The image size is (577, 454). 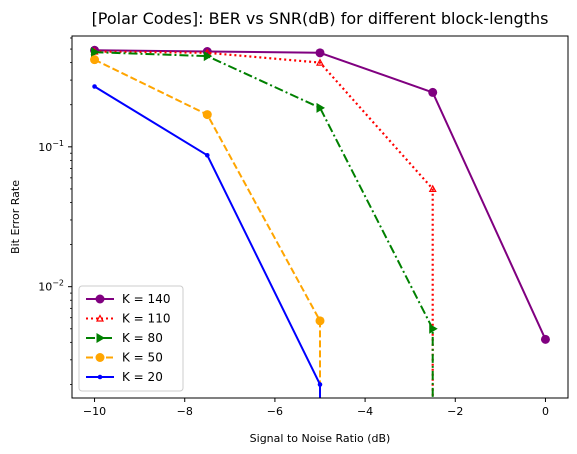 I want to click on x-tick-label: 0, so click(x=545, y=411).